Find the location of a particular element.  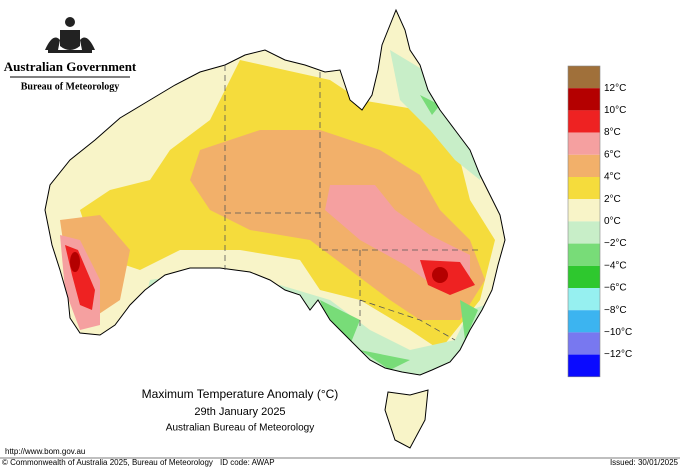

map-title: Maximum Temperature Anomaly (°C) is located at coordinates (240, 394).